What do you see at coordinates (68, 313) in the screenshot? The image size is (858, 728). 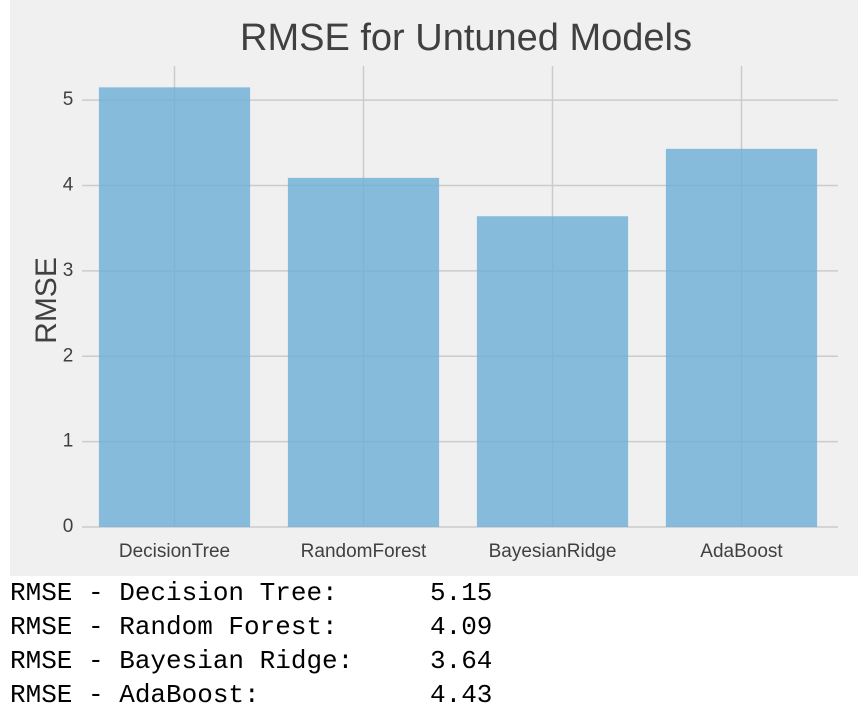 I see `y-tick-labels: 0 1 2 3 4 5` at bounding box center [68, 313].